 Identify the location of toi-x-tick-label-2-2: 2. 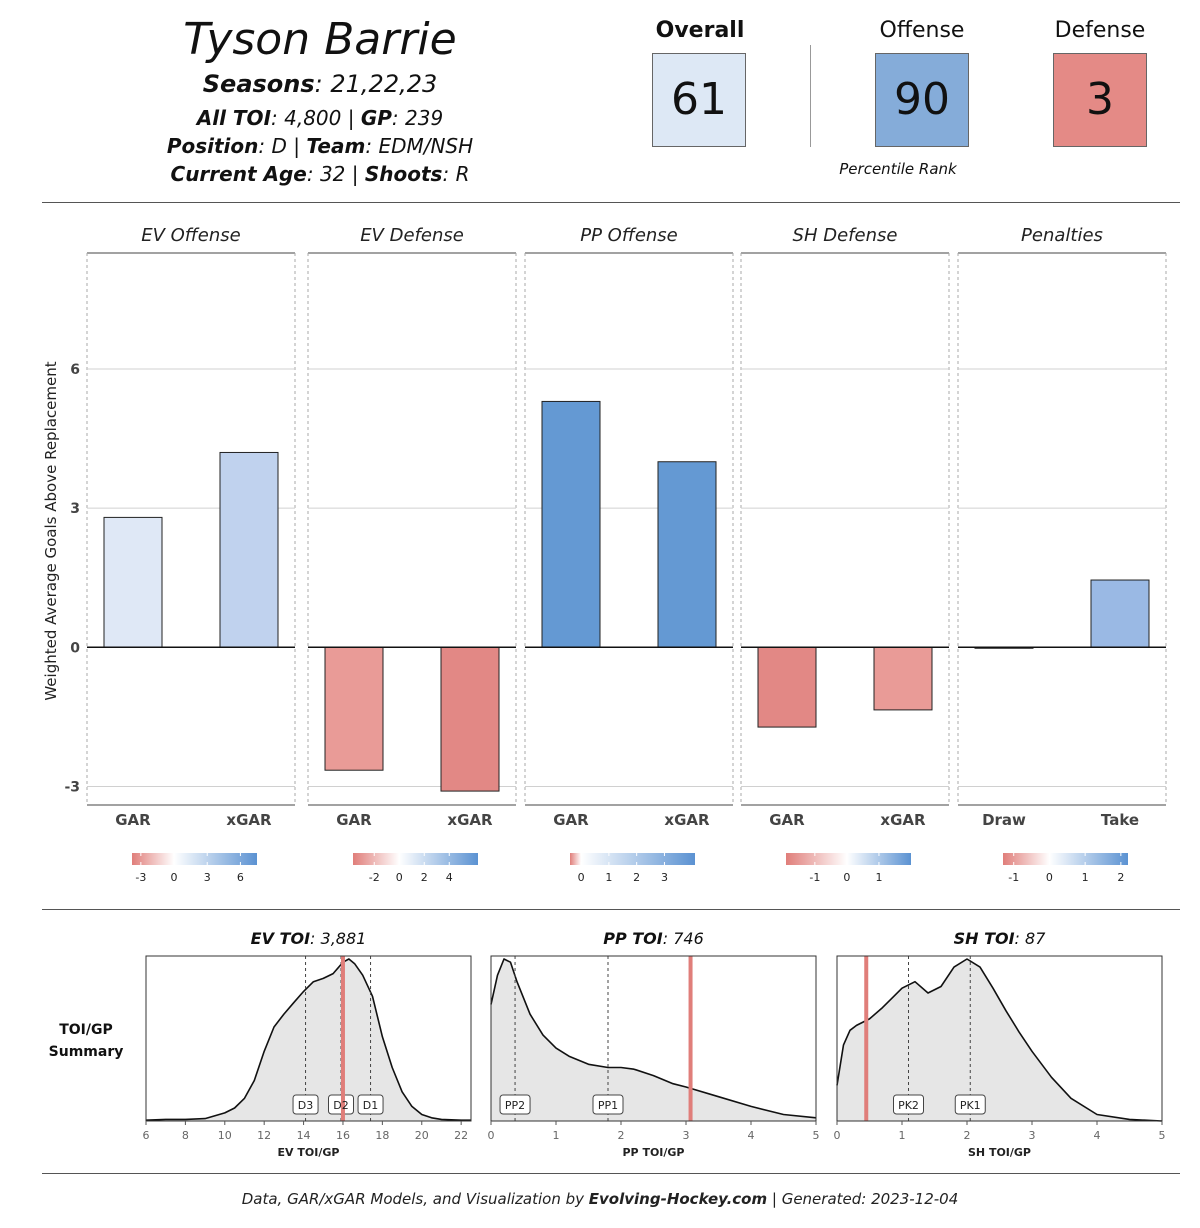
(967, 1135).